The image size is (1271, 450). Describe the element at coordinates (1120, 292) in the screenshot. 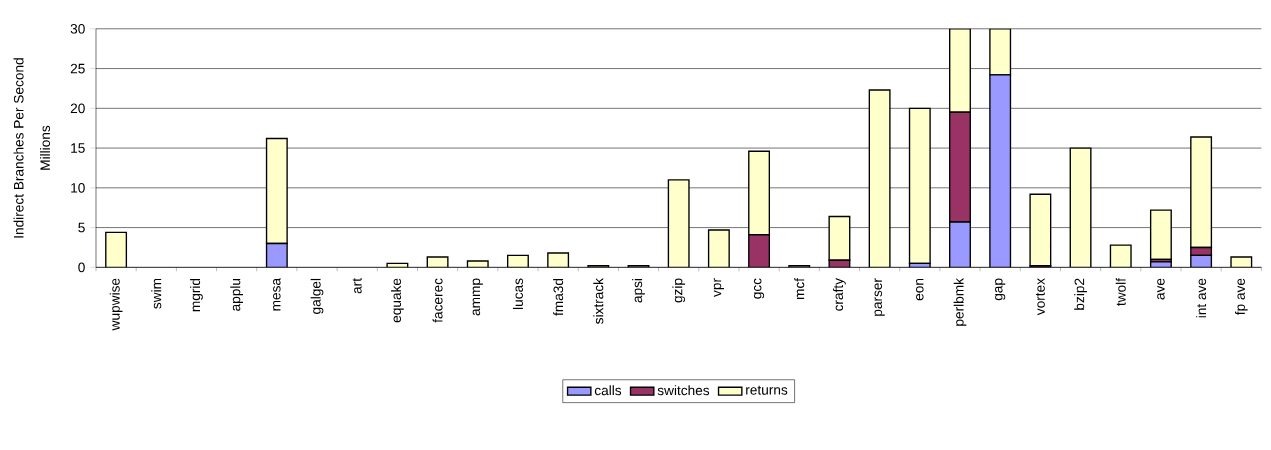

I see `x-tick-label: twolf` at that location.